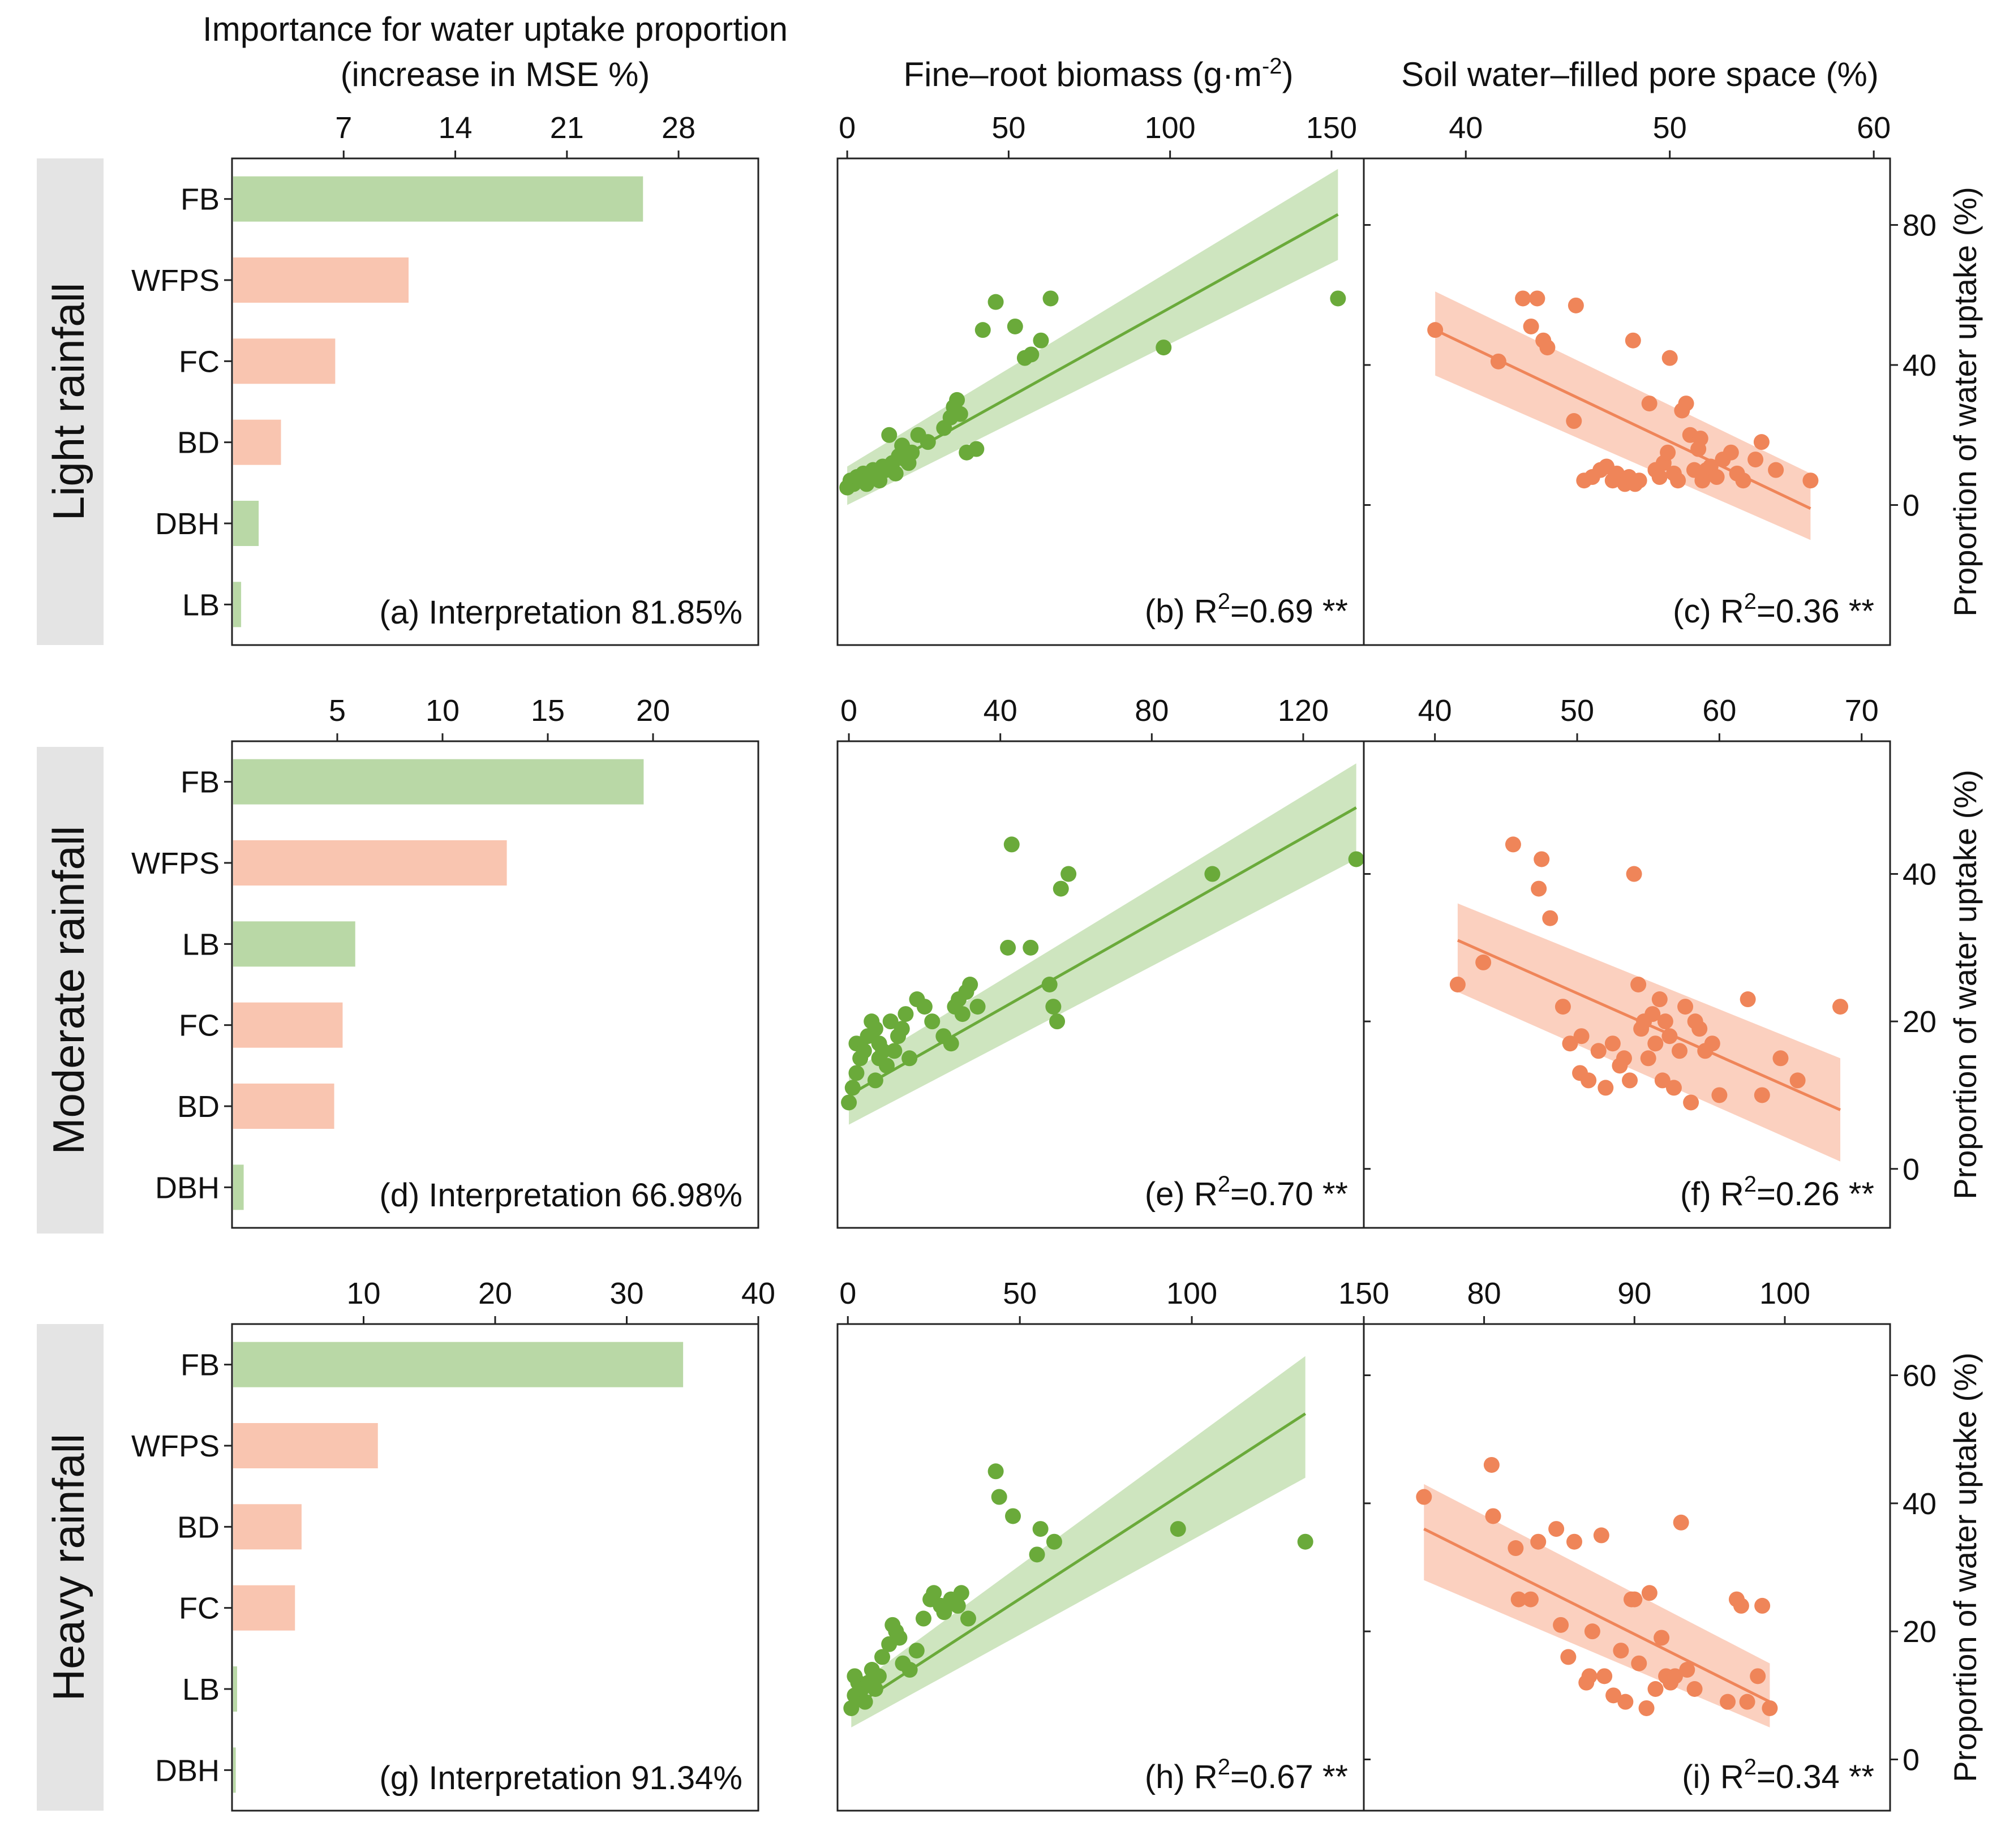  Describe the element at coordinates (1712, 1194) in the screenshot. I see `r2-label-main: (f) R` at that location.